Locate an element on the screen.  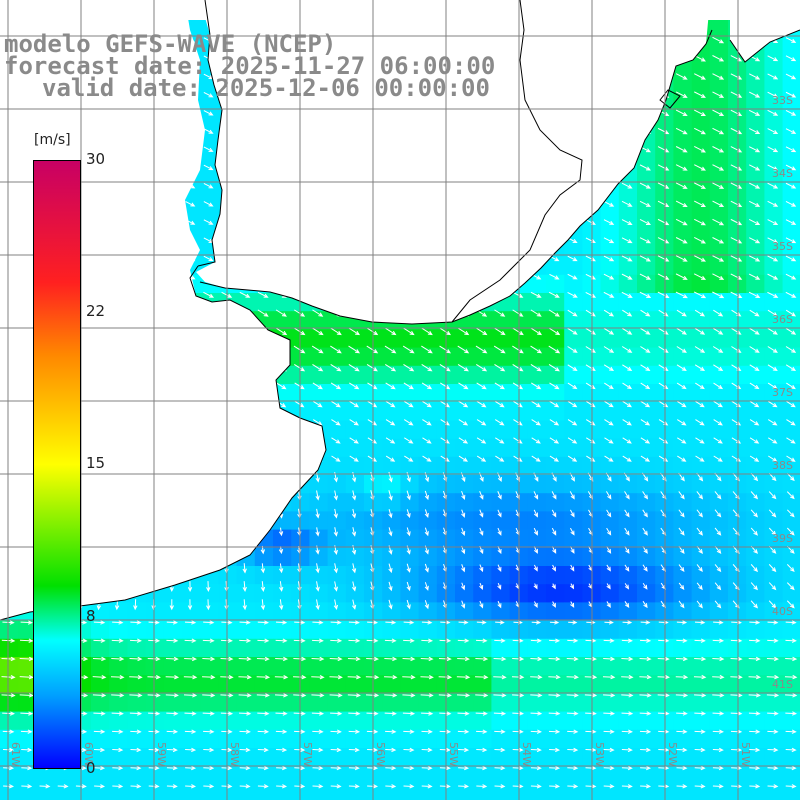
lat-label: 40S is located at coordinates (782, 611).